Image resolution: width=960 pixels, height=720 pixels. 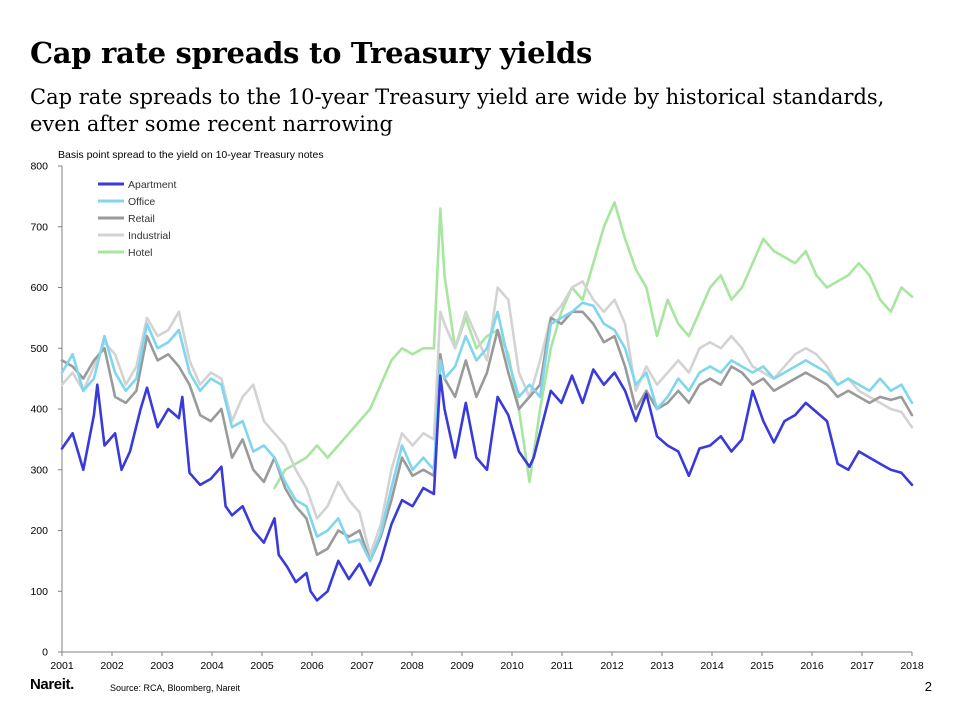 I want to click on legend-label-office: Office, so click(x=141, y=202).